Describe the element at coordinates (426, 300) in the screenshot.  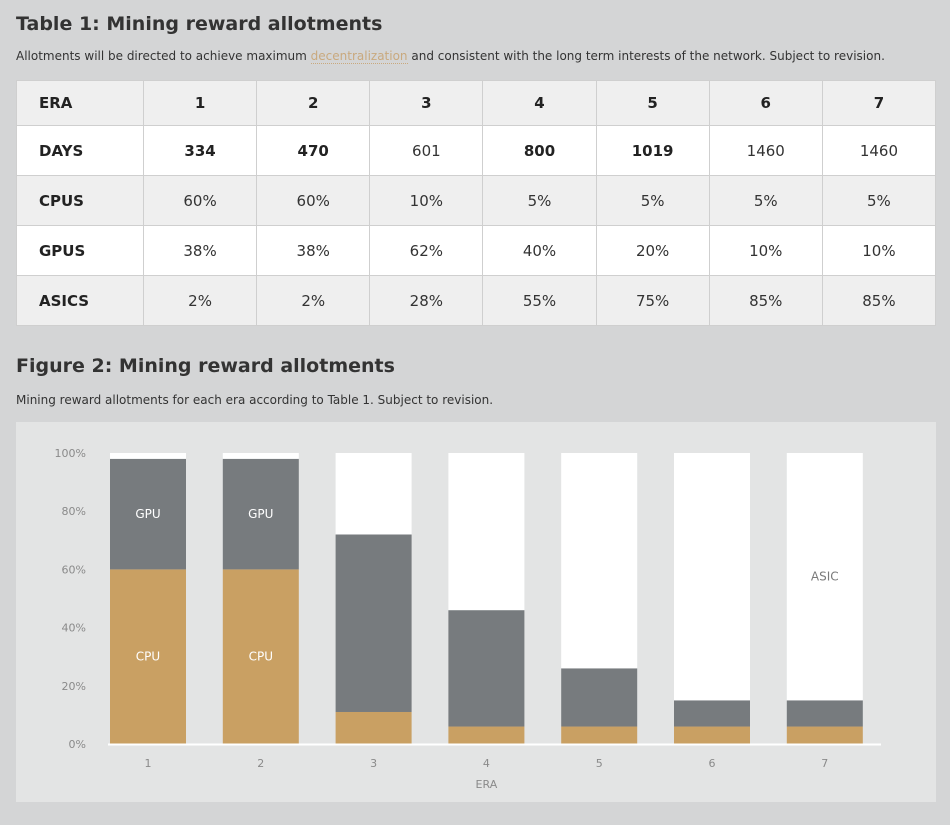
I see `table-cell: 28%` at that location.